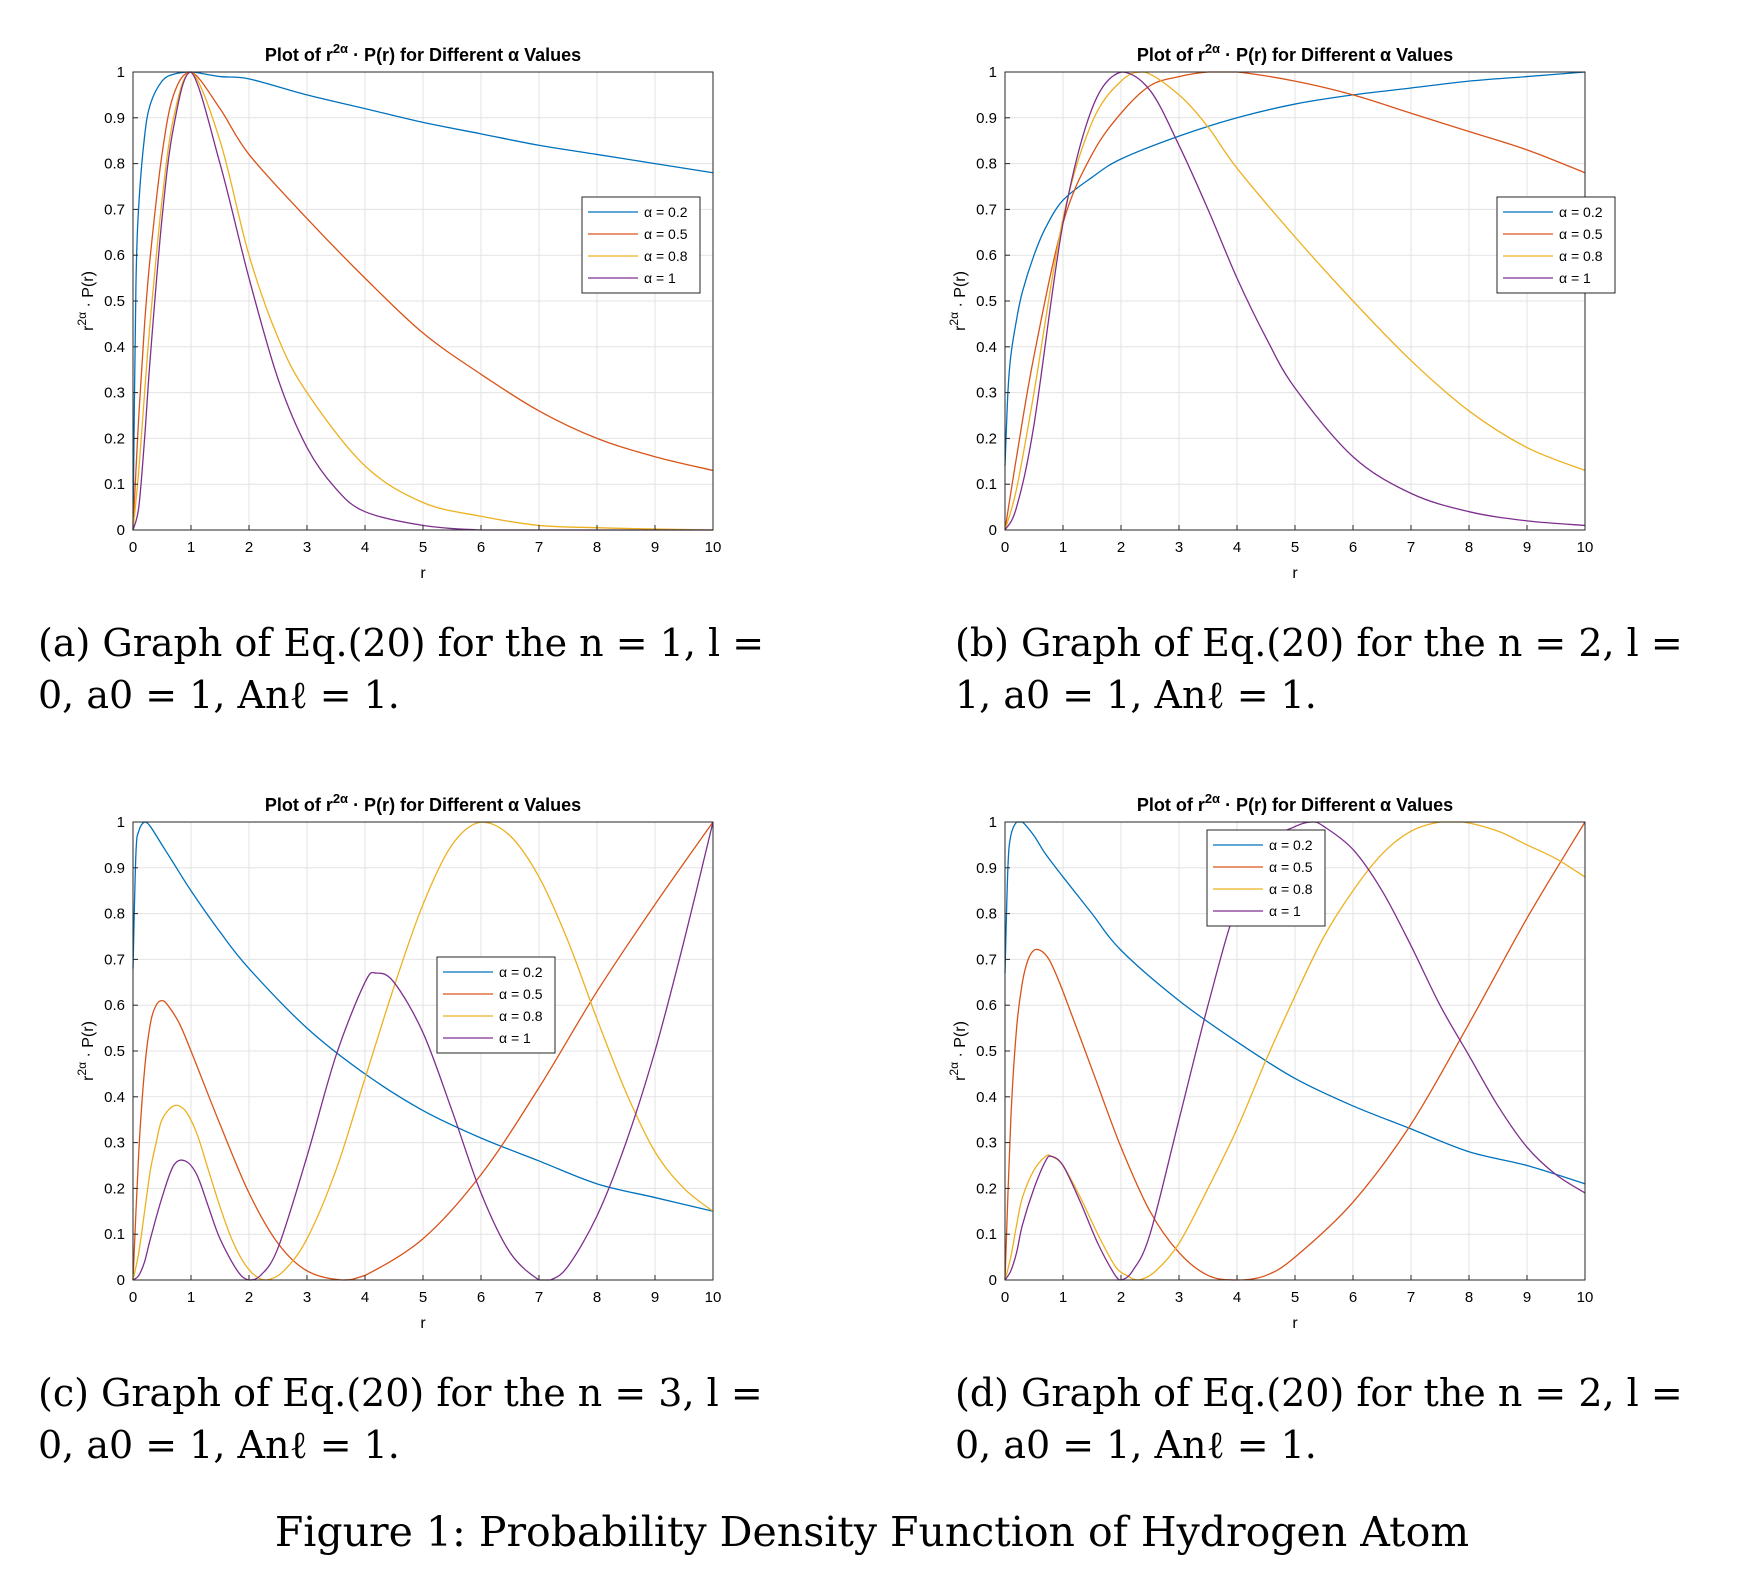 Image resolution: width=1744 pixels, height=1590 pixels. What do you see at coordinates (307, 1297) in the screenshot?
I see `x-tick-label: 3` at bounding box center [307, 1297].